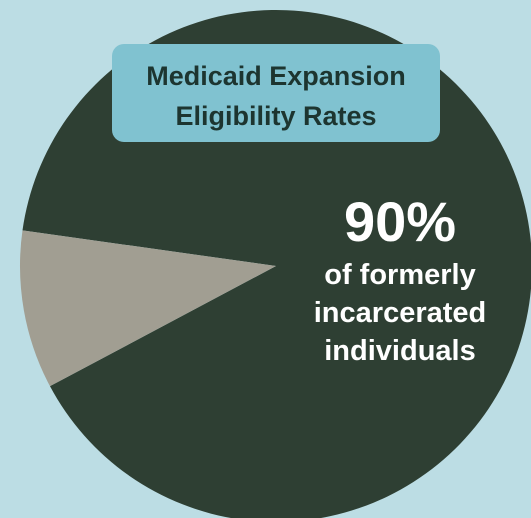  What do you see at coordinates (400, 313) in the screenshot?
I see `annotation: of formerly incarcerated individuals` at bounding box center [400, 313].